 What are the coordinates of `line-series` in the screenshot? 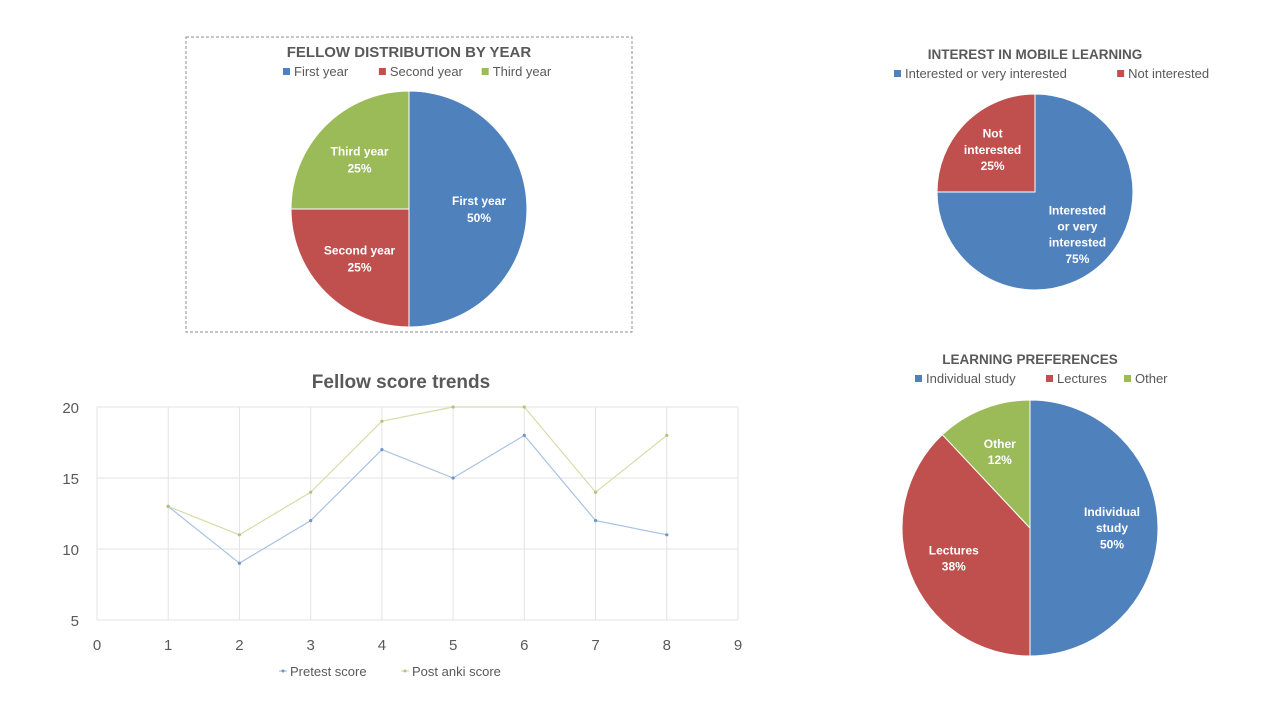 It's located at (417, 485).